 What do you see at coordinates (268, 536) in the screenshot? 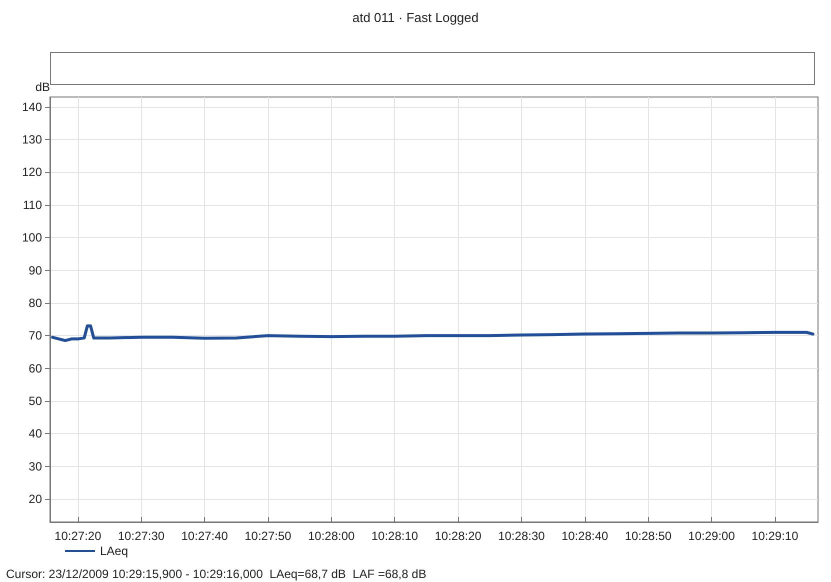
I see `x-tick-label: 10:27:50` at bounding box center [268, 536].